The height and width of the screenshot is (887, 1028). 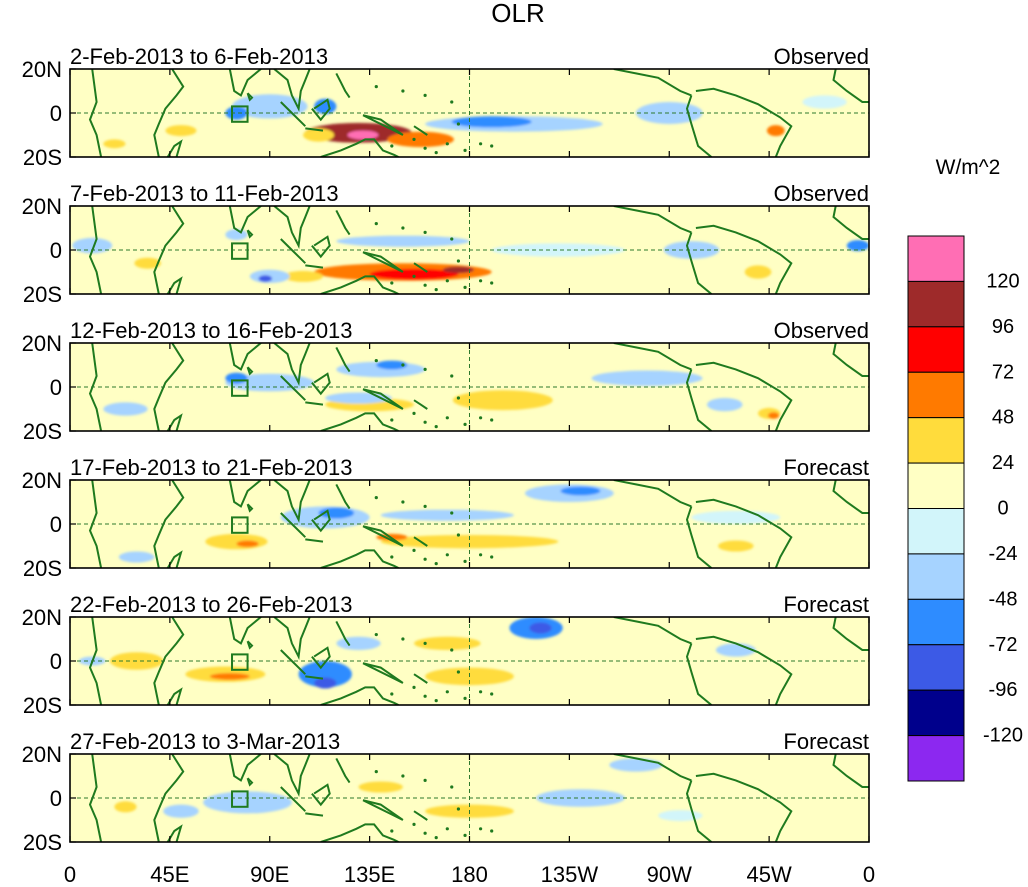 What do you see at coordinates (1003, 645) in the screenshot?
I see `colorbar-tick-label: -72` at bounding box center [1003, 645].